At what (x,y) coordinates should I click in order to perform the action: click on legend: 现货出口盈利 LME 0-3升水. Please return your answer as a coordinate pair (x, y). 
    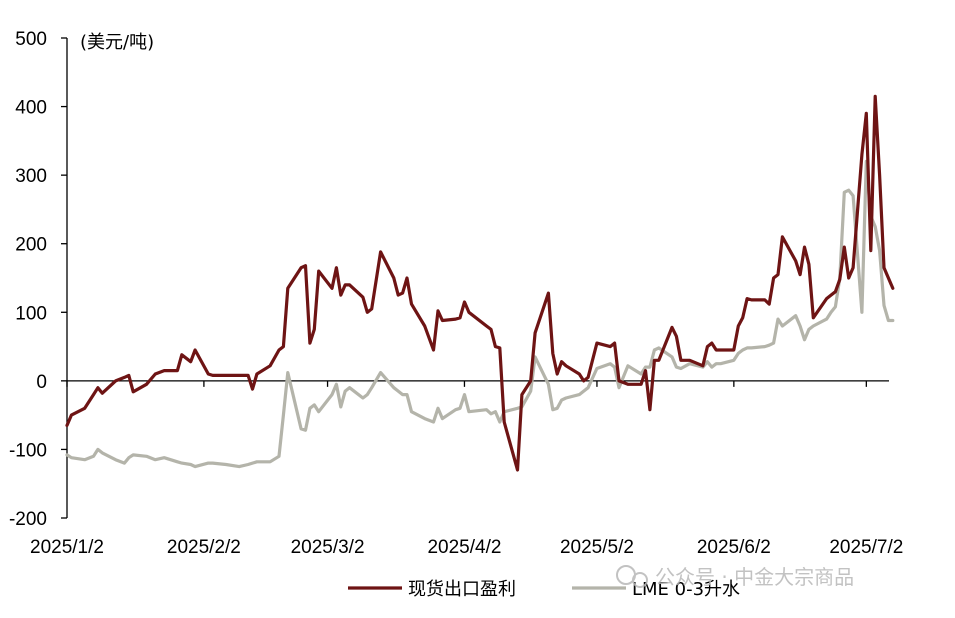
    Looking at the image, I should click on (544, 589).